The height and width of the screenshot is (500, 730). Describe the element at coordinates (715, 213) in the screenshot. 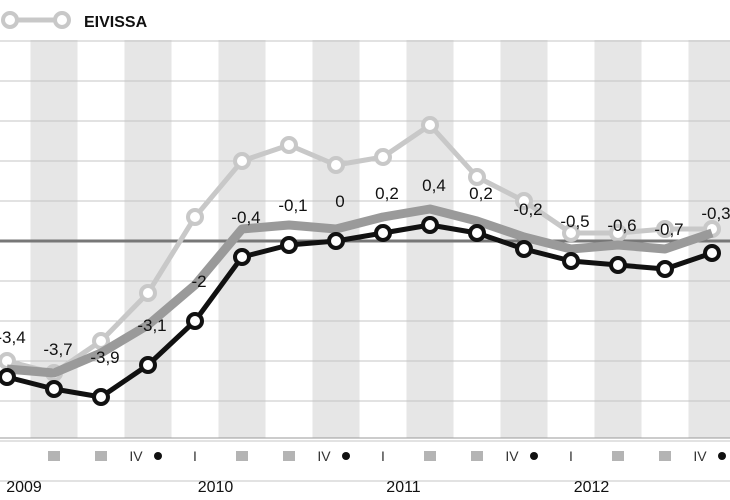

I see `data-label: -0,3` at that location.